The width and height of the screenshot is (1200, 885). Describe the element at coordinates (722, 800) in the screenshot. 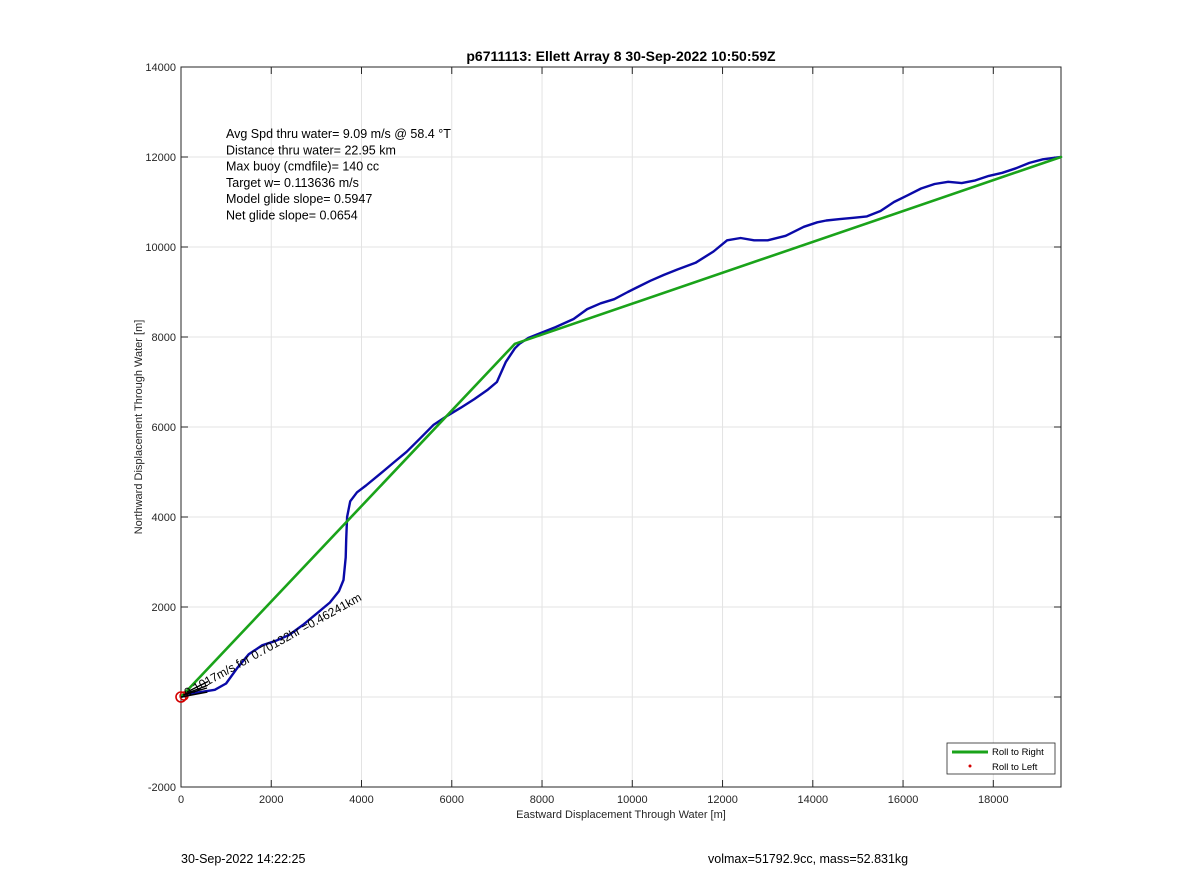

I see `x-tick-label: 12000` at that location.